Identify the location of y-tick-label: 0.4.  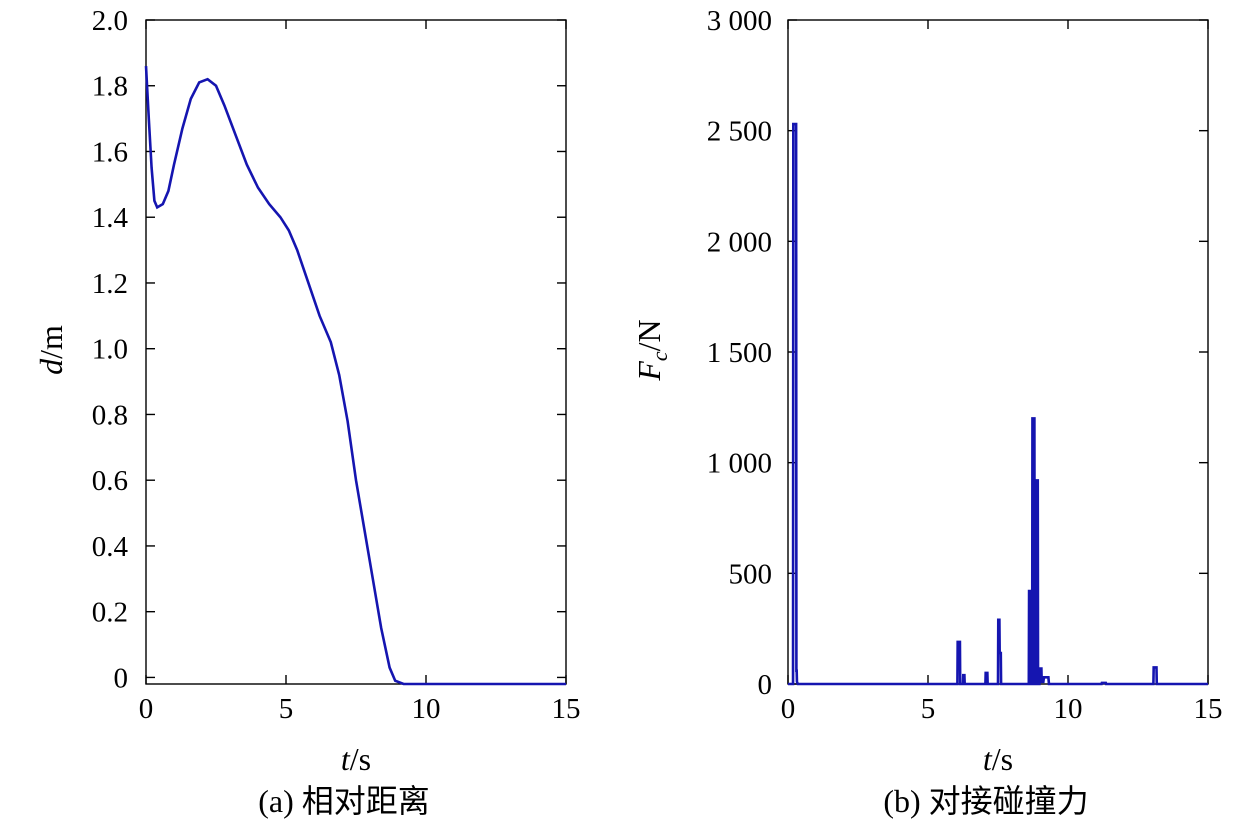
(110, 547).